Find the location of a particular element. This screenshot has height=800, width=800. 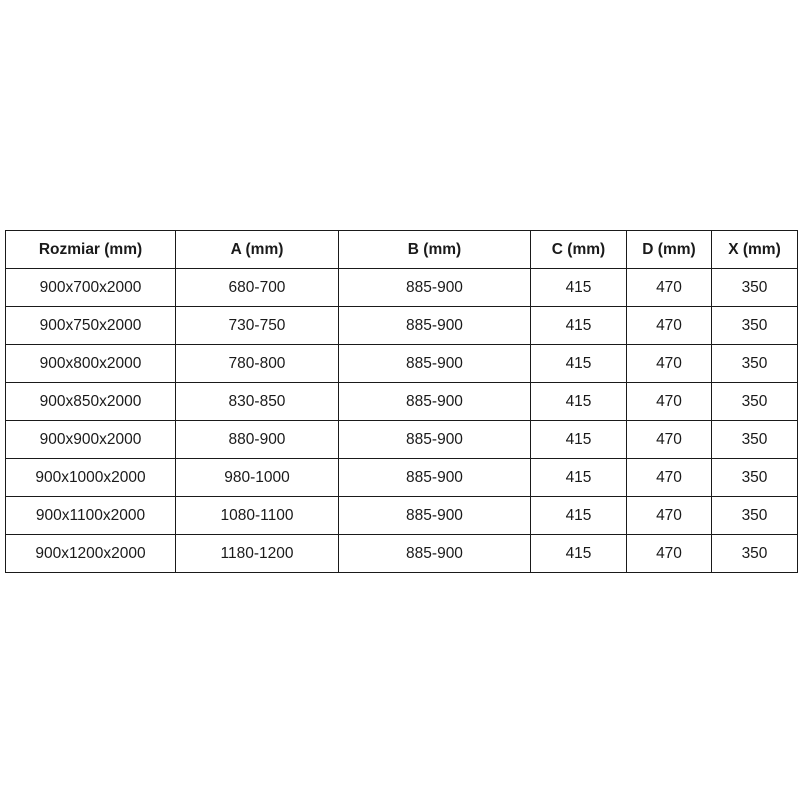

table-row: 900x750x2000 730-750 885-900 415 470 350 is located at coordinates (401, 325).